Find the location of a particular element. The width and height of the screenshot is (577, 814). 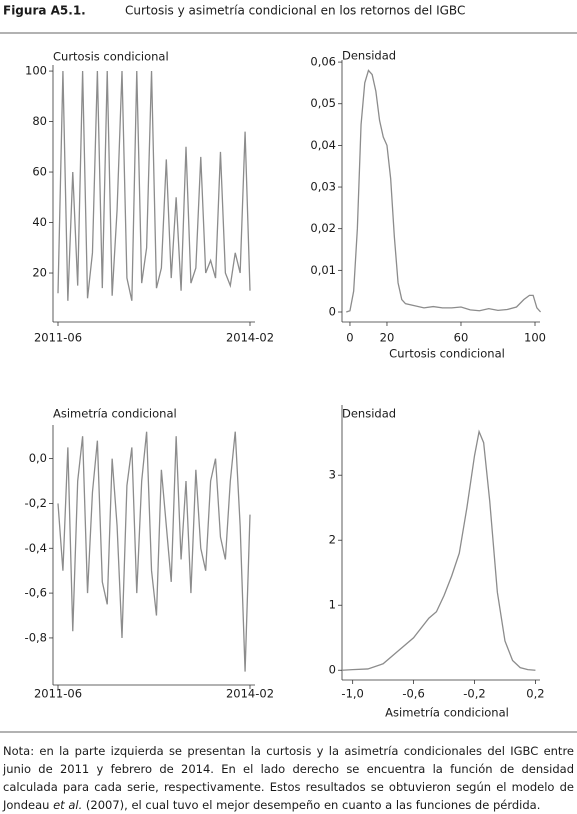

y-tick-label: 20 is located at coordinates (39, 273).